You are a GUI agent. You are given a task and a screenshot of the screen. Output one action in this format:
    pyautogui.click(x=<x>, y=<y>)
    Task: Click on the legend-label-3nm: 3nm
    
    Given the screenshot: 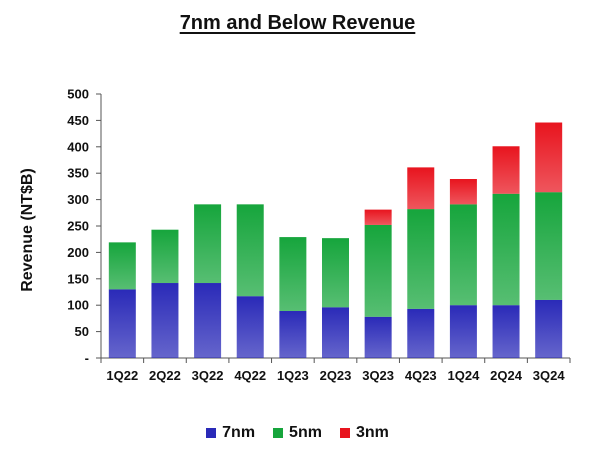 What is the action you would take?
    pyautogui.click(x=372, y=432)
    